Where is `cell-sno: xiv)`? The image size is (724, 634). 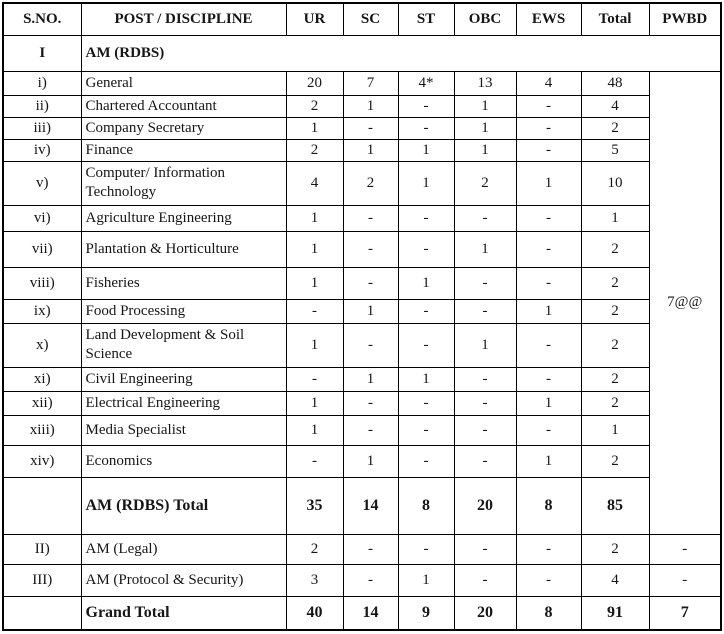
cell-sno: xiv) is located at coordinates (42, 461).